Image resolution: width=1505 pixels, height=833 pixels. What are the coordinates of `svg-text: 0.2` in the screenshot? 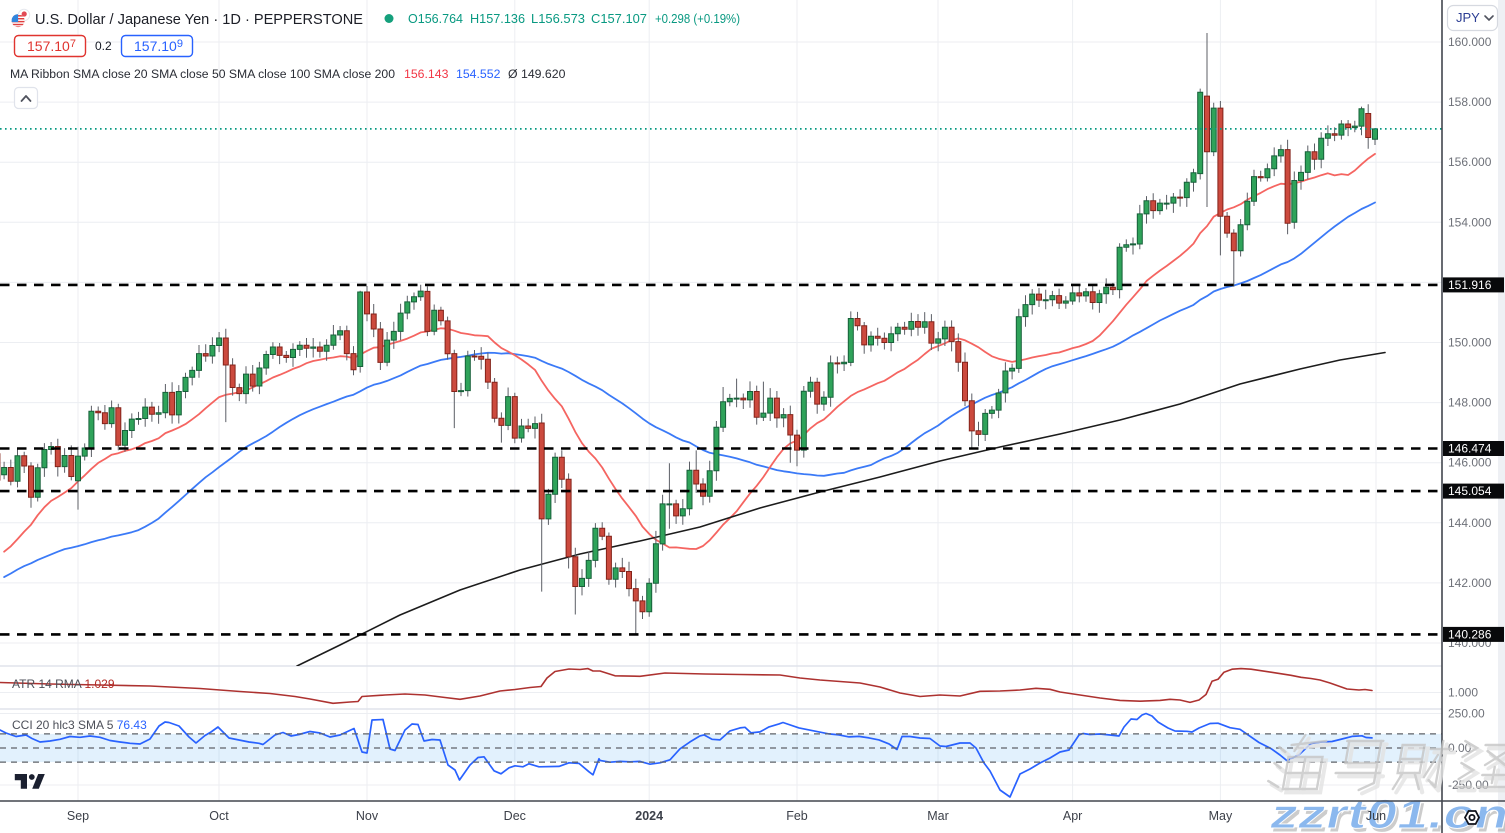 It's located at (103, 46).